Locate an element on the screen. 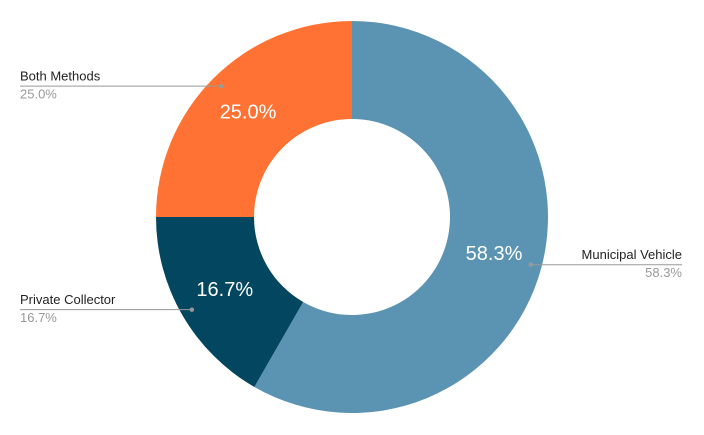 The height and width of the screenshot is (435, 704). data-label: 16.7% is located at coordinates (224, 290).